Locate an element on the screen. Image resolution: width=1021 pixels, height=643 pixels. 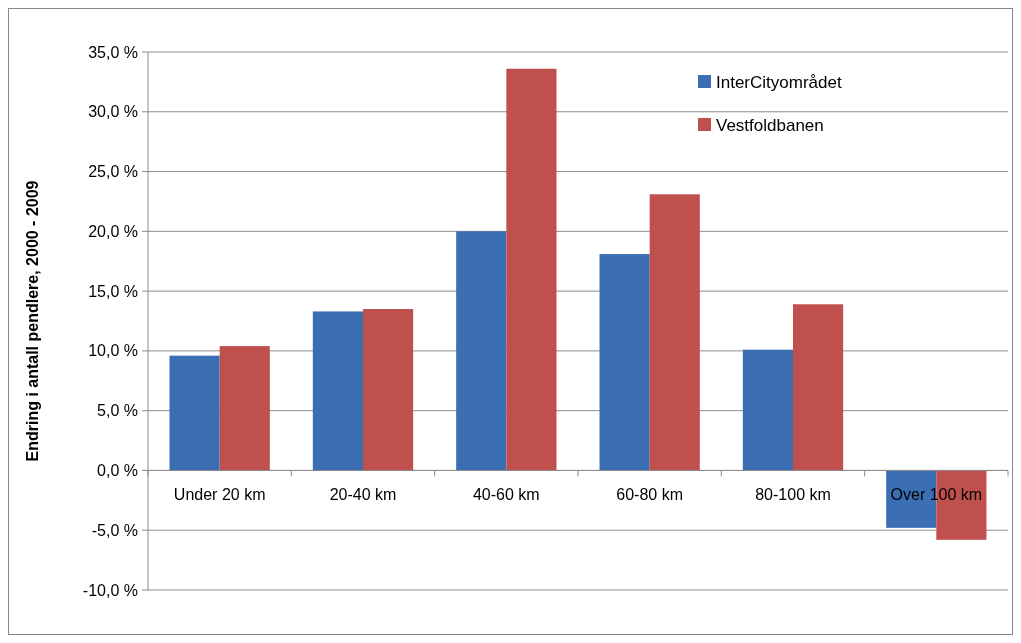
y-tick-label: 25,0 % is located at coordinates (113, 172).